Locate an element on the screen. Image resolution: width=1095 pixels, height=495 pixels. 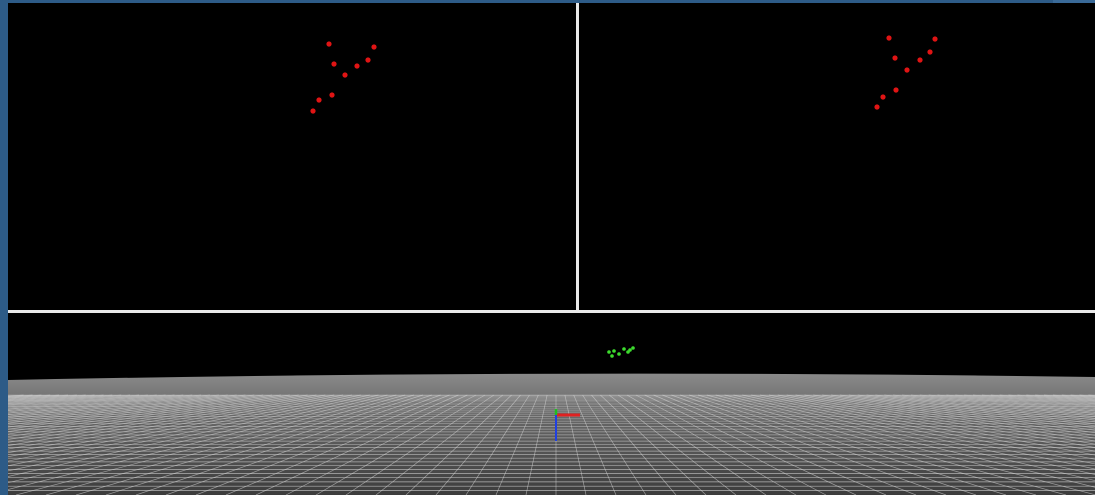
title-strip is located at coordinates (1074, 1).